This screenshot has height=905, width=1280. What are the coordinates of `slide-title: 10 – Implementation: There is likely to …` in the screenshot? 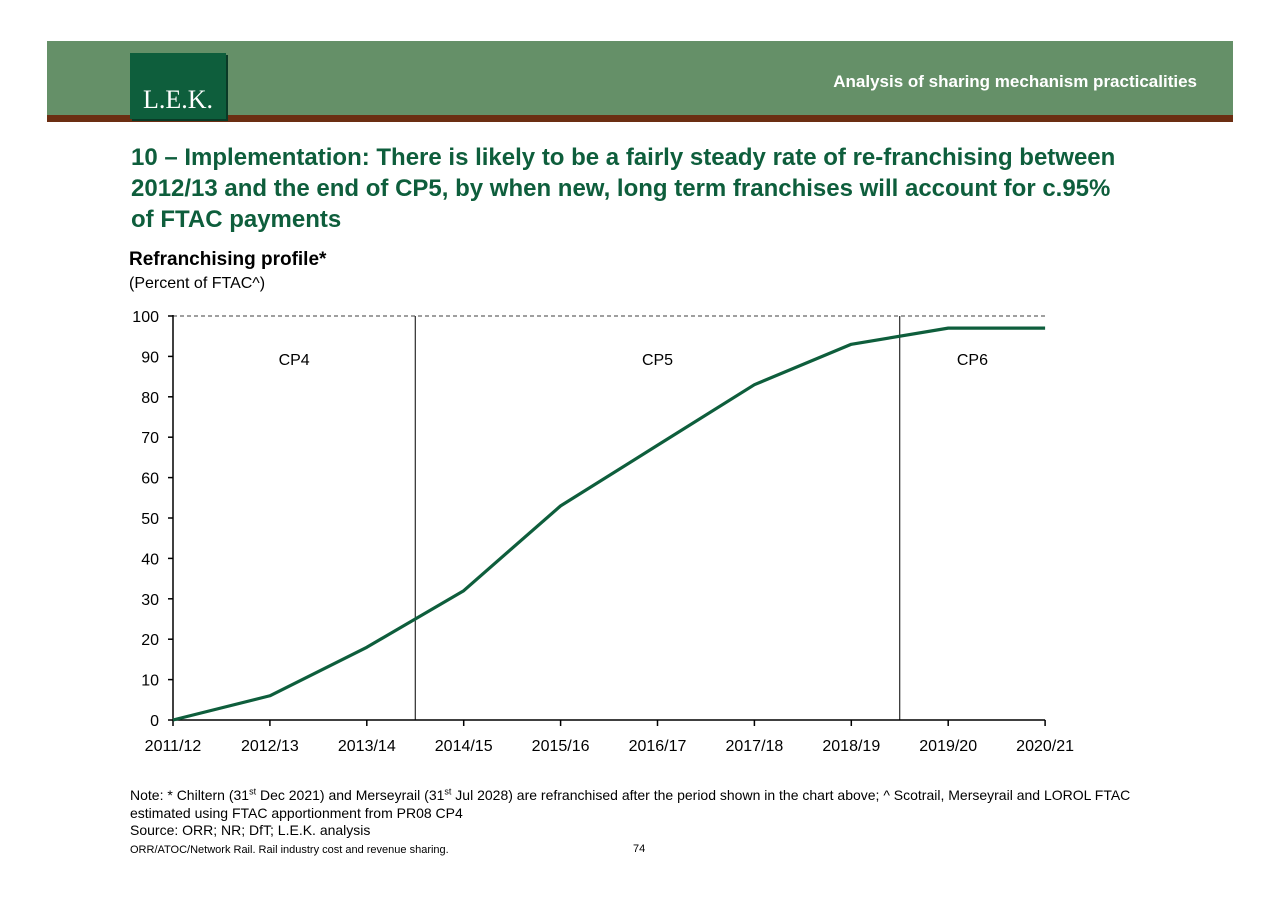 It's located at (623, 188).